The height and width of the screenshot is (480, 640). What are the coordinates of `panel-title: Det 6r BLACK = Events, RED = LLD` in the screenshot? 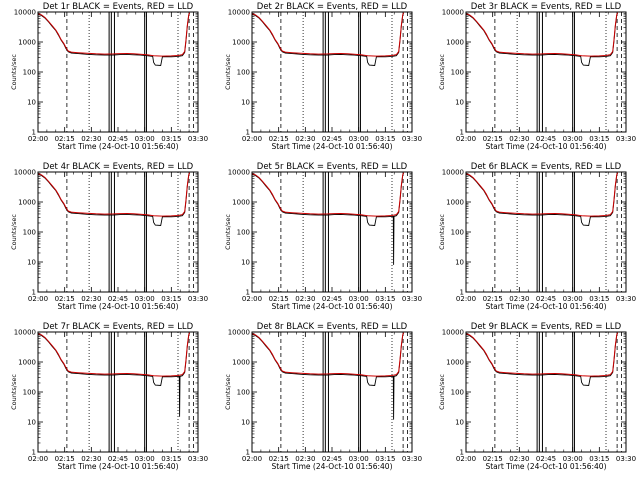 It's located at (546, 167).